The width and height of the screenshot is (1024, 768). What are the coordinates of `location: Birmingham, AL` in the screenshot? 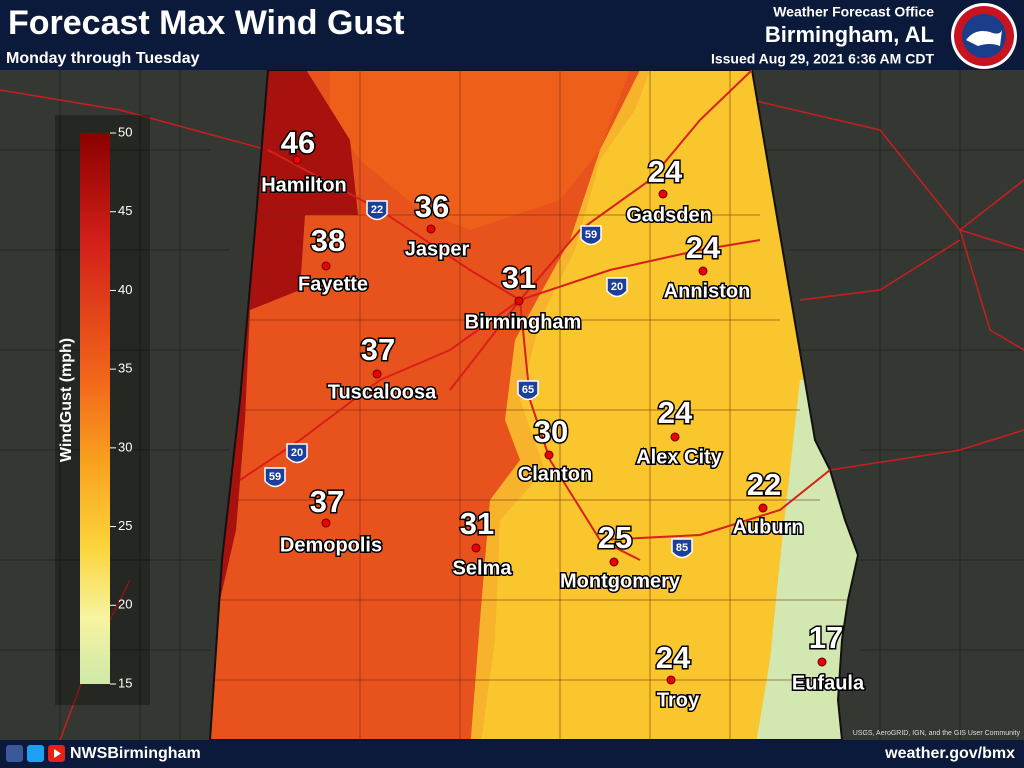 It's located at (849, 34).